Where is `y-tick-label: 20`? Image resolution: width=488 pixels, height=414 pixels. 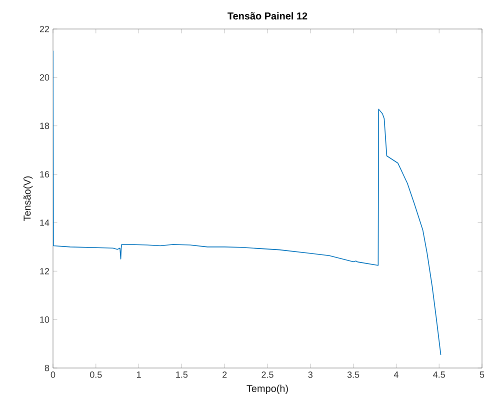
y-tick-label: 20 is located at coordinates (45, 77).